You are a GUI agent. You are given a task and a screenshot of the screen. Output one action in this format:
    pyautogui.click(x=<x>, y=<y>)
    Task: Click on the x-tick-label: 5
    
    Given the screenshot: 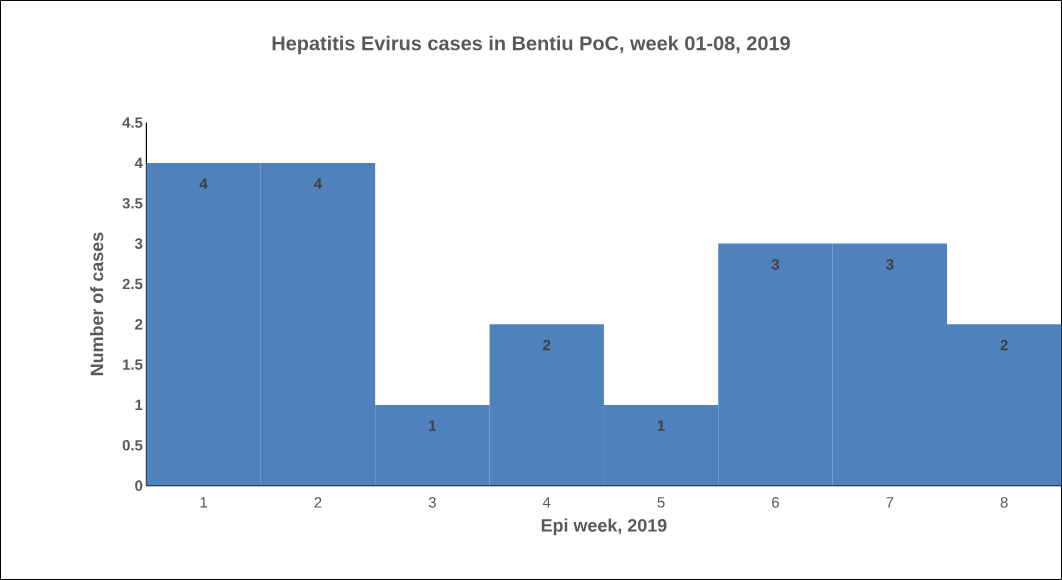 What is the action you would take?
    pyautogui.click(x=661, y=502)
    